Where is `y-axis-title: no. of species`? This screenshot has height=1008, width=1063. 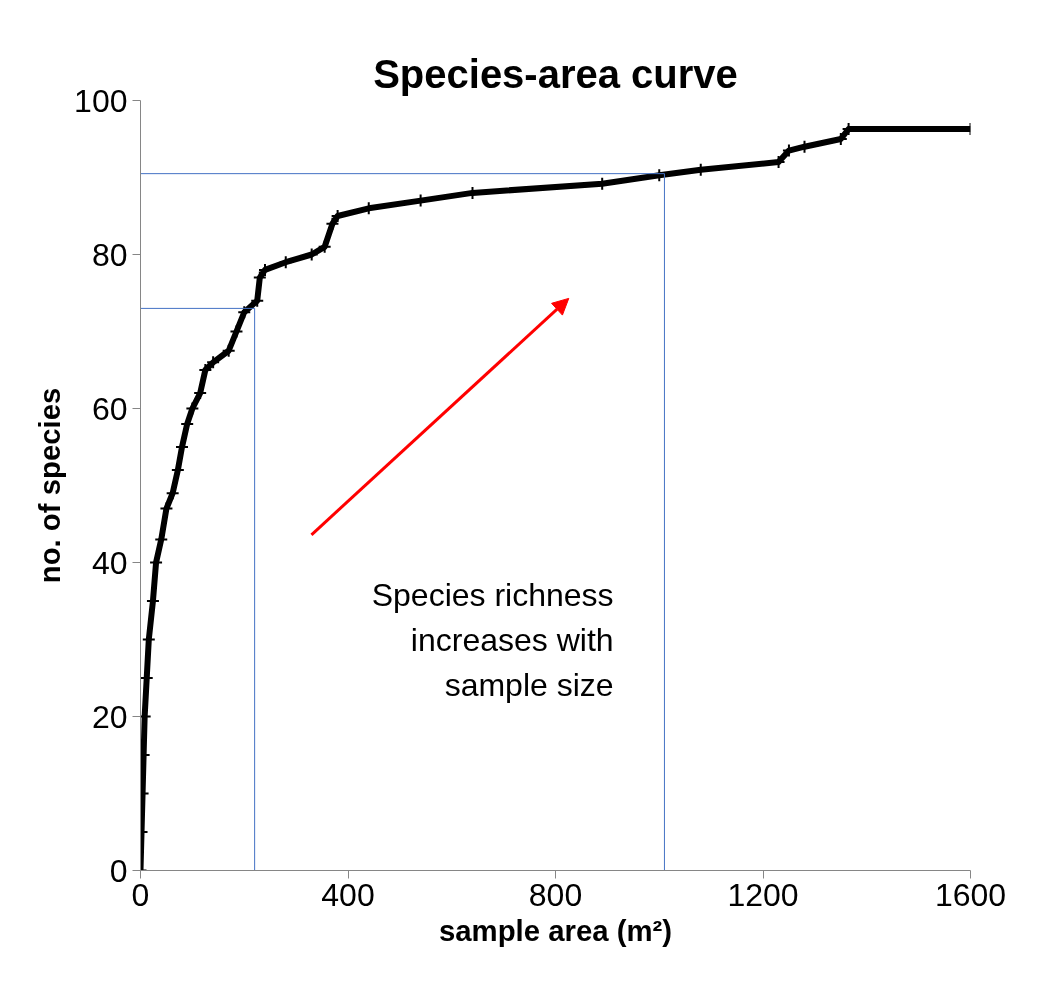 y-axis-title: no. of species is located at coordinates (50, 485).